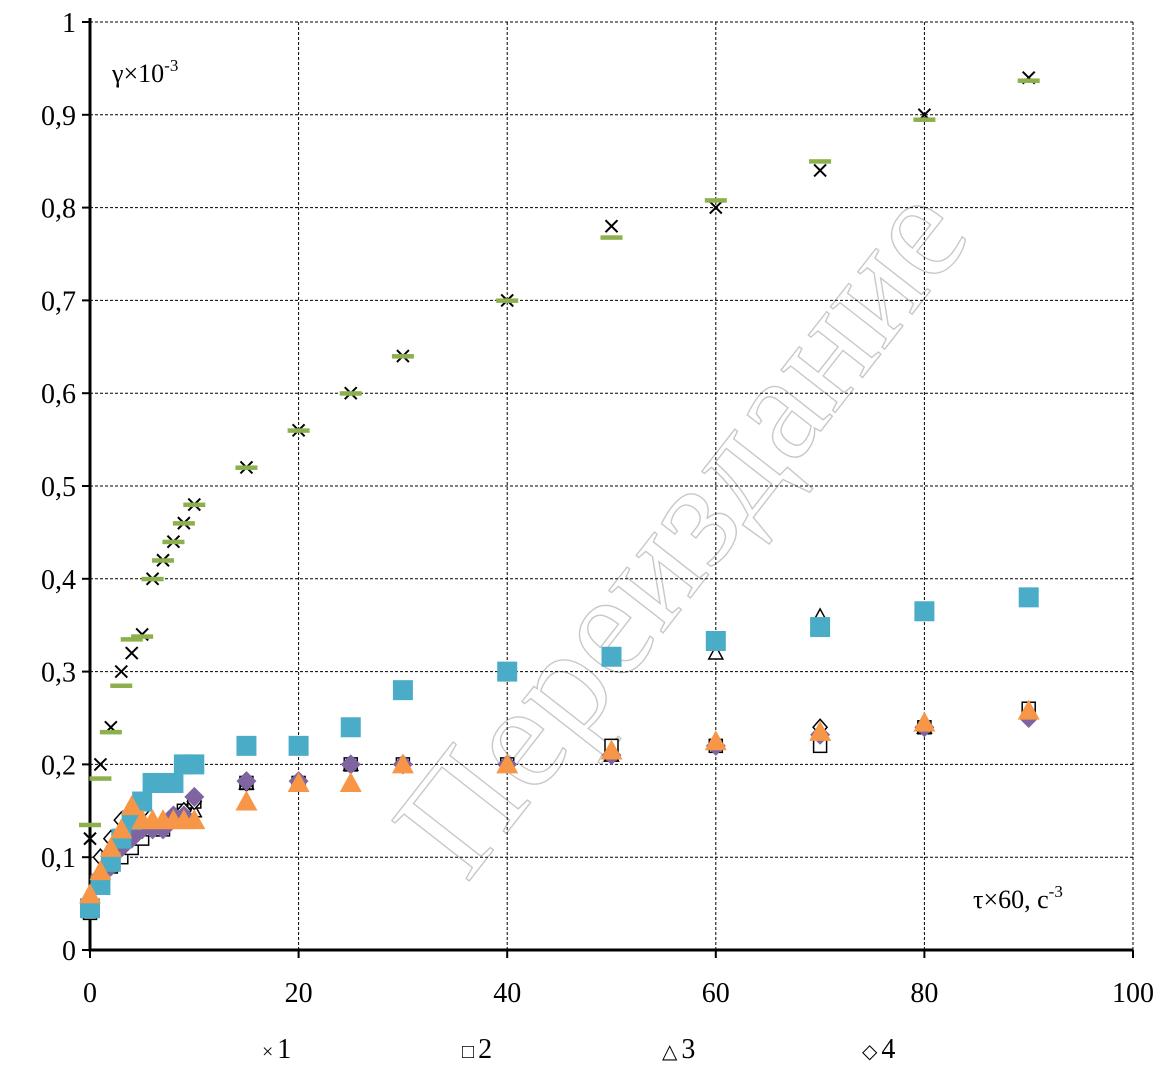 Image resolution: width=1169 pixels, height=1065 pixels. What do you see at coordinates (578, 1049) in the screenshot?
I see `legend: × 1 □ 2 △ 3 ◇ 4` at bounding box center [578, 1049].